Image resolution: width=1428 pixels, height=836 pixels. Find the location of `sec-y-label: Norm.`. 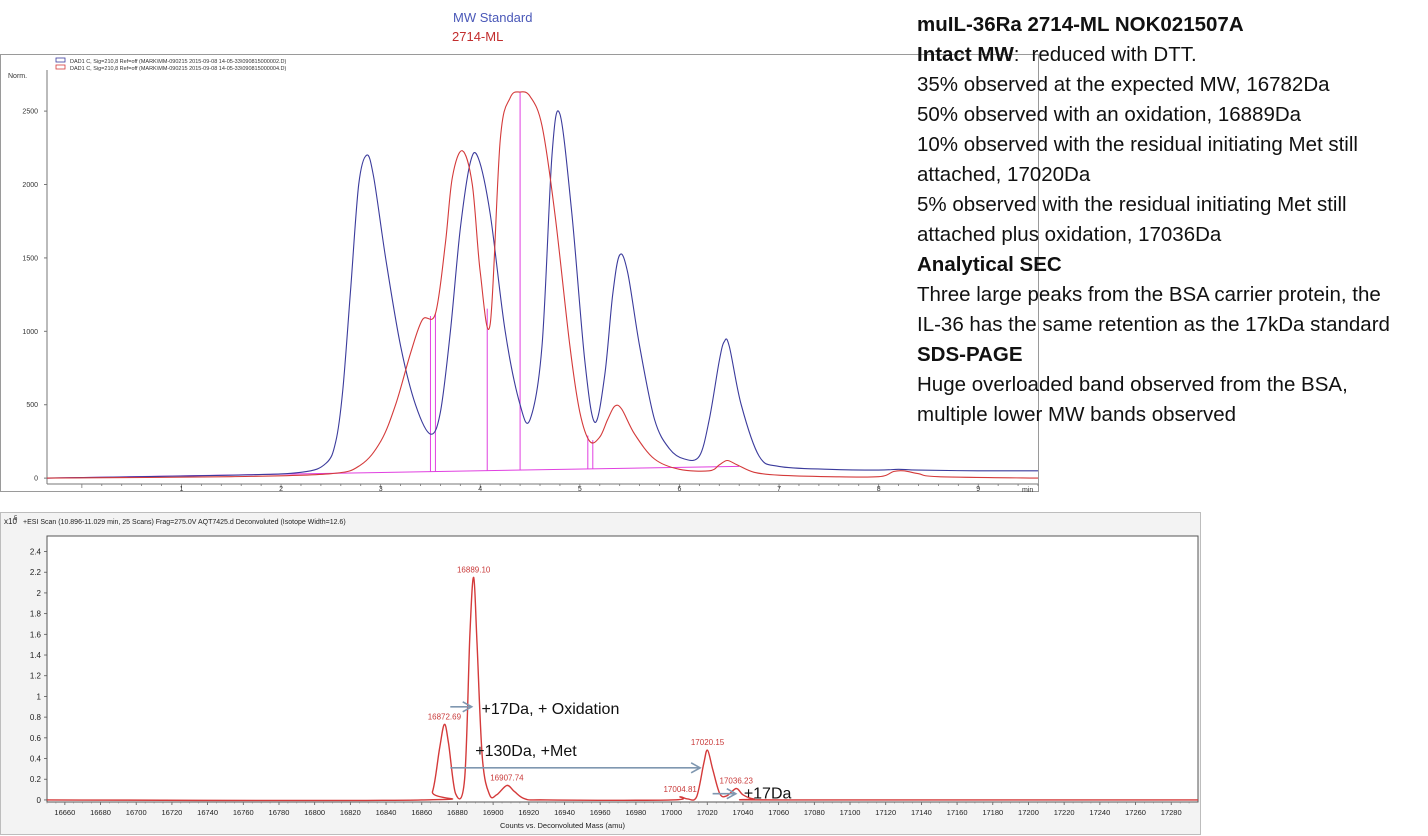

sec-y-label: Norm. is located at coordinates (17, 76).